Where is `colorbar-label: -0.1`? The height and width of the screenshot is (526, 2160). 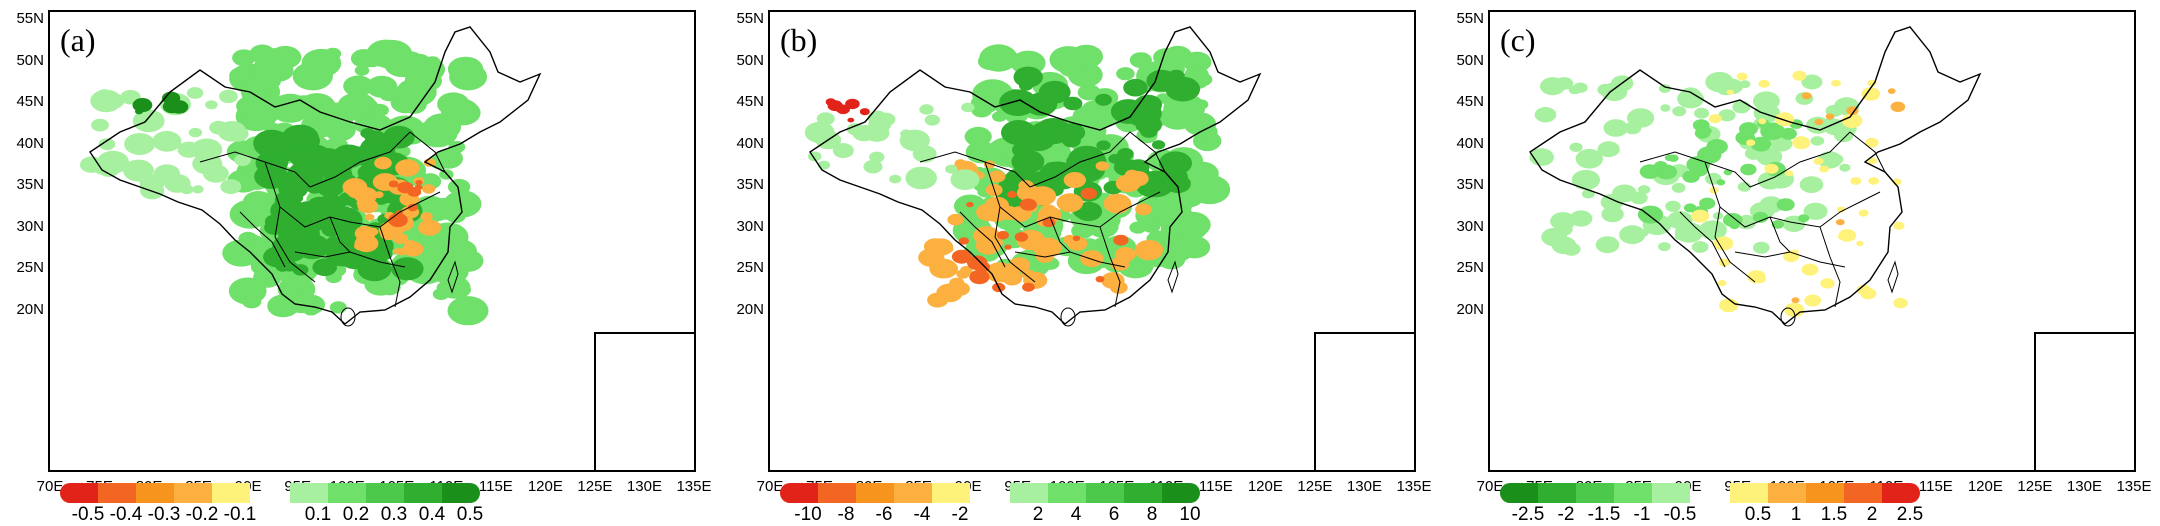
colorbar-label: -0.1 is located at coordinates (240, 514).